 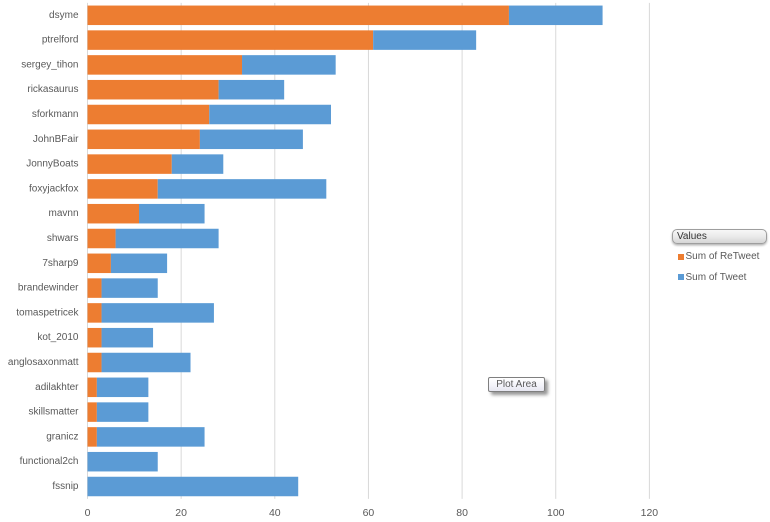 What do you see at coordinates (462, 513) in the screenshot?
I see `svg-text: 80` at bounding box center [462, 513].